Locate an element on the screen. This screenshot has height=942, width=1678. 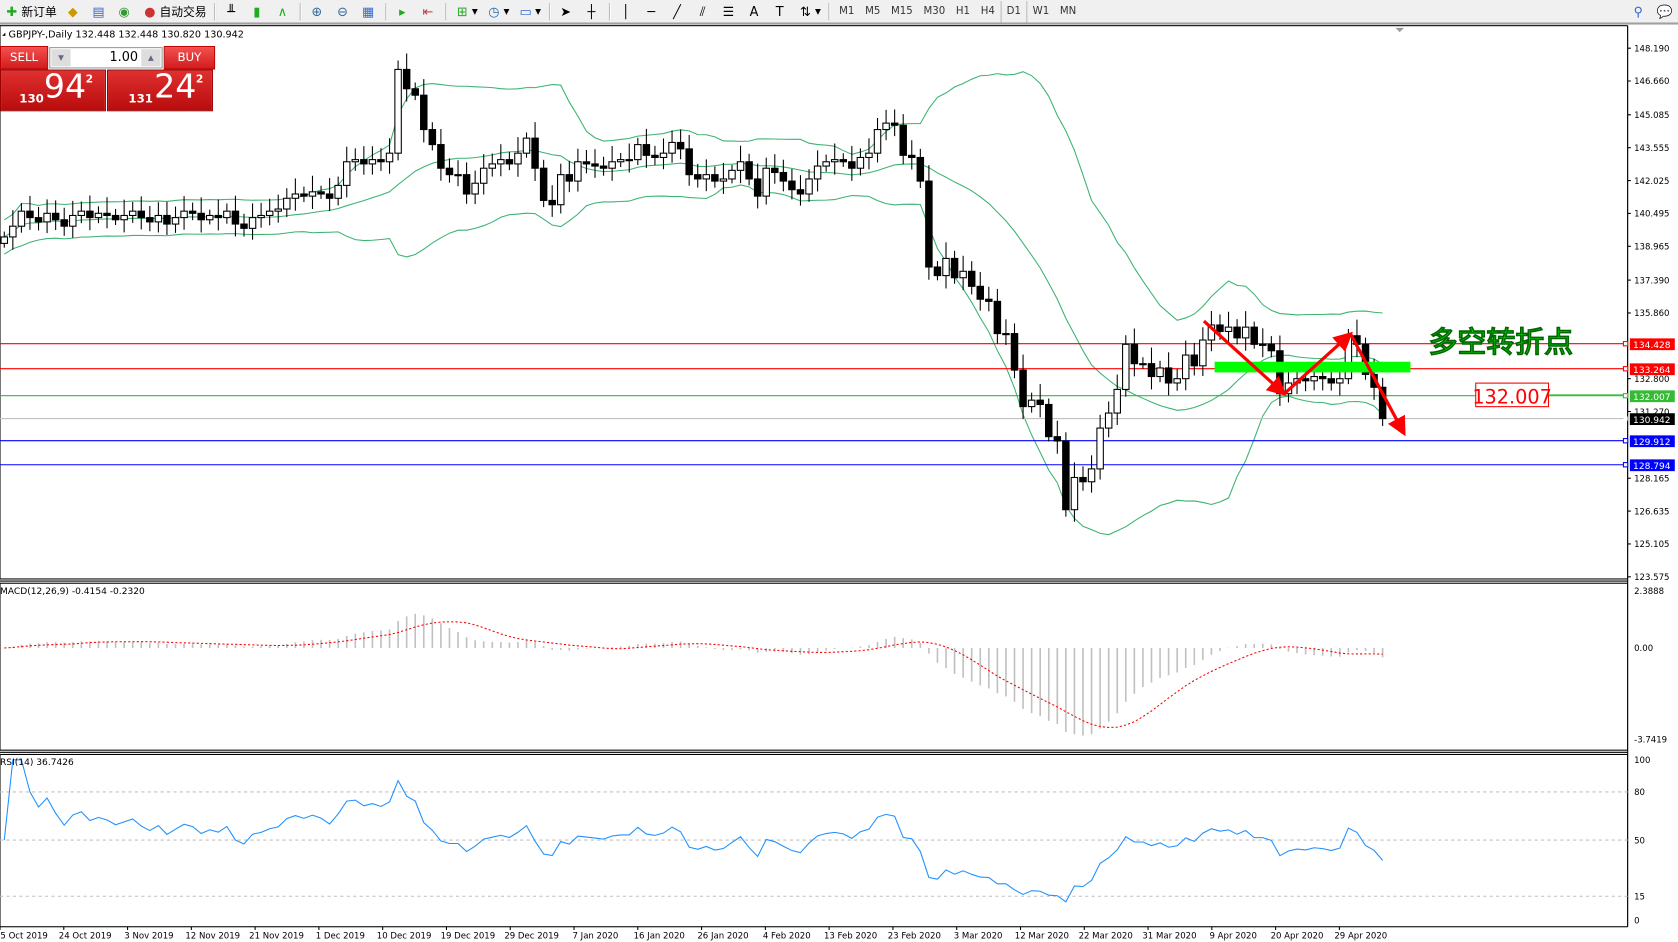
price-line-label: 130.942 is located at coordinates (1652, 421).